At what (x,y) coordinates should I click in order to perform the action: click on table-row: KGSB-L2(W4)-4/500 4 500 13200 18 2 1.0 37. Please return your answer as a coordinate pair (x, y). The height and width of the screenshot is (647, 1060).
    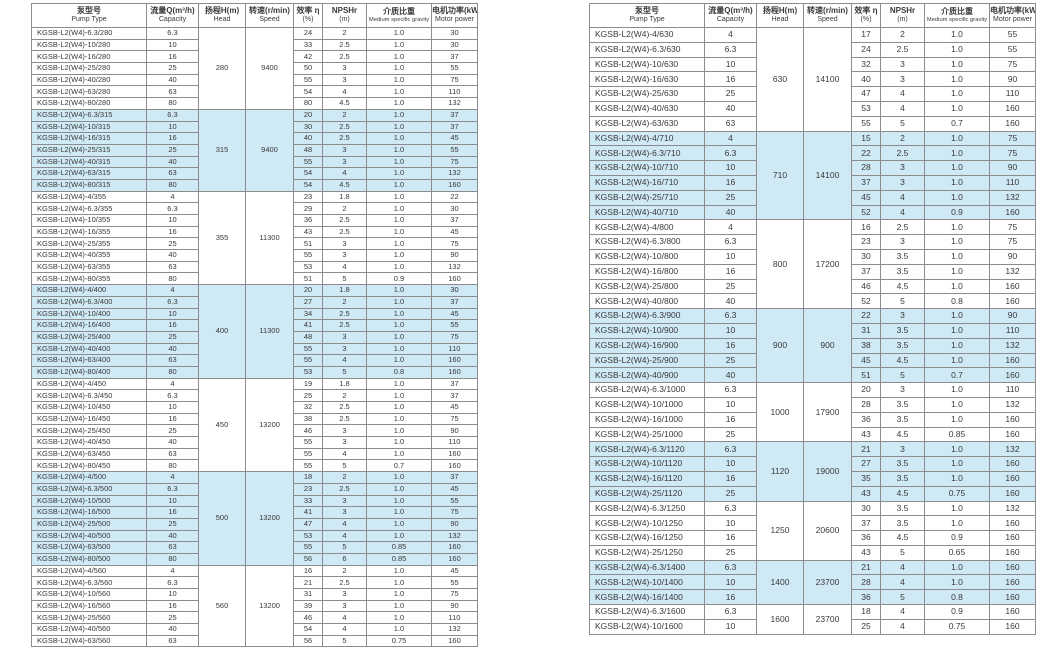
    Looking at the image, I should click on (254, 518).